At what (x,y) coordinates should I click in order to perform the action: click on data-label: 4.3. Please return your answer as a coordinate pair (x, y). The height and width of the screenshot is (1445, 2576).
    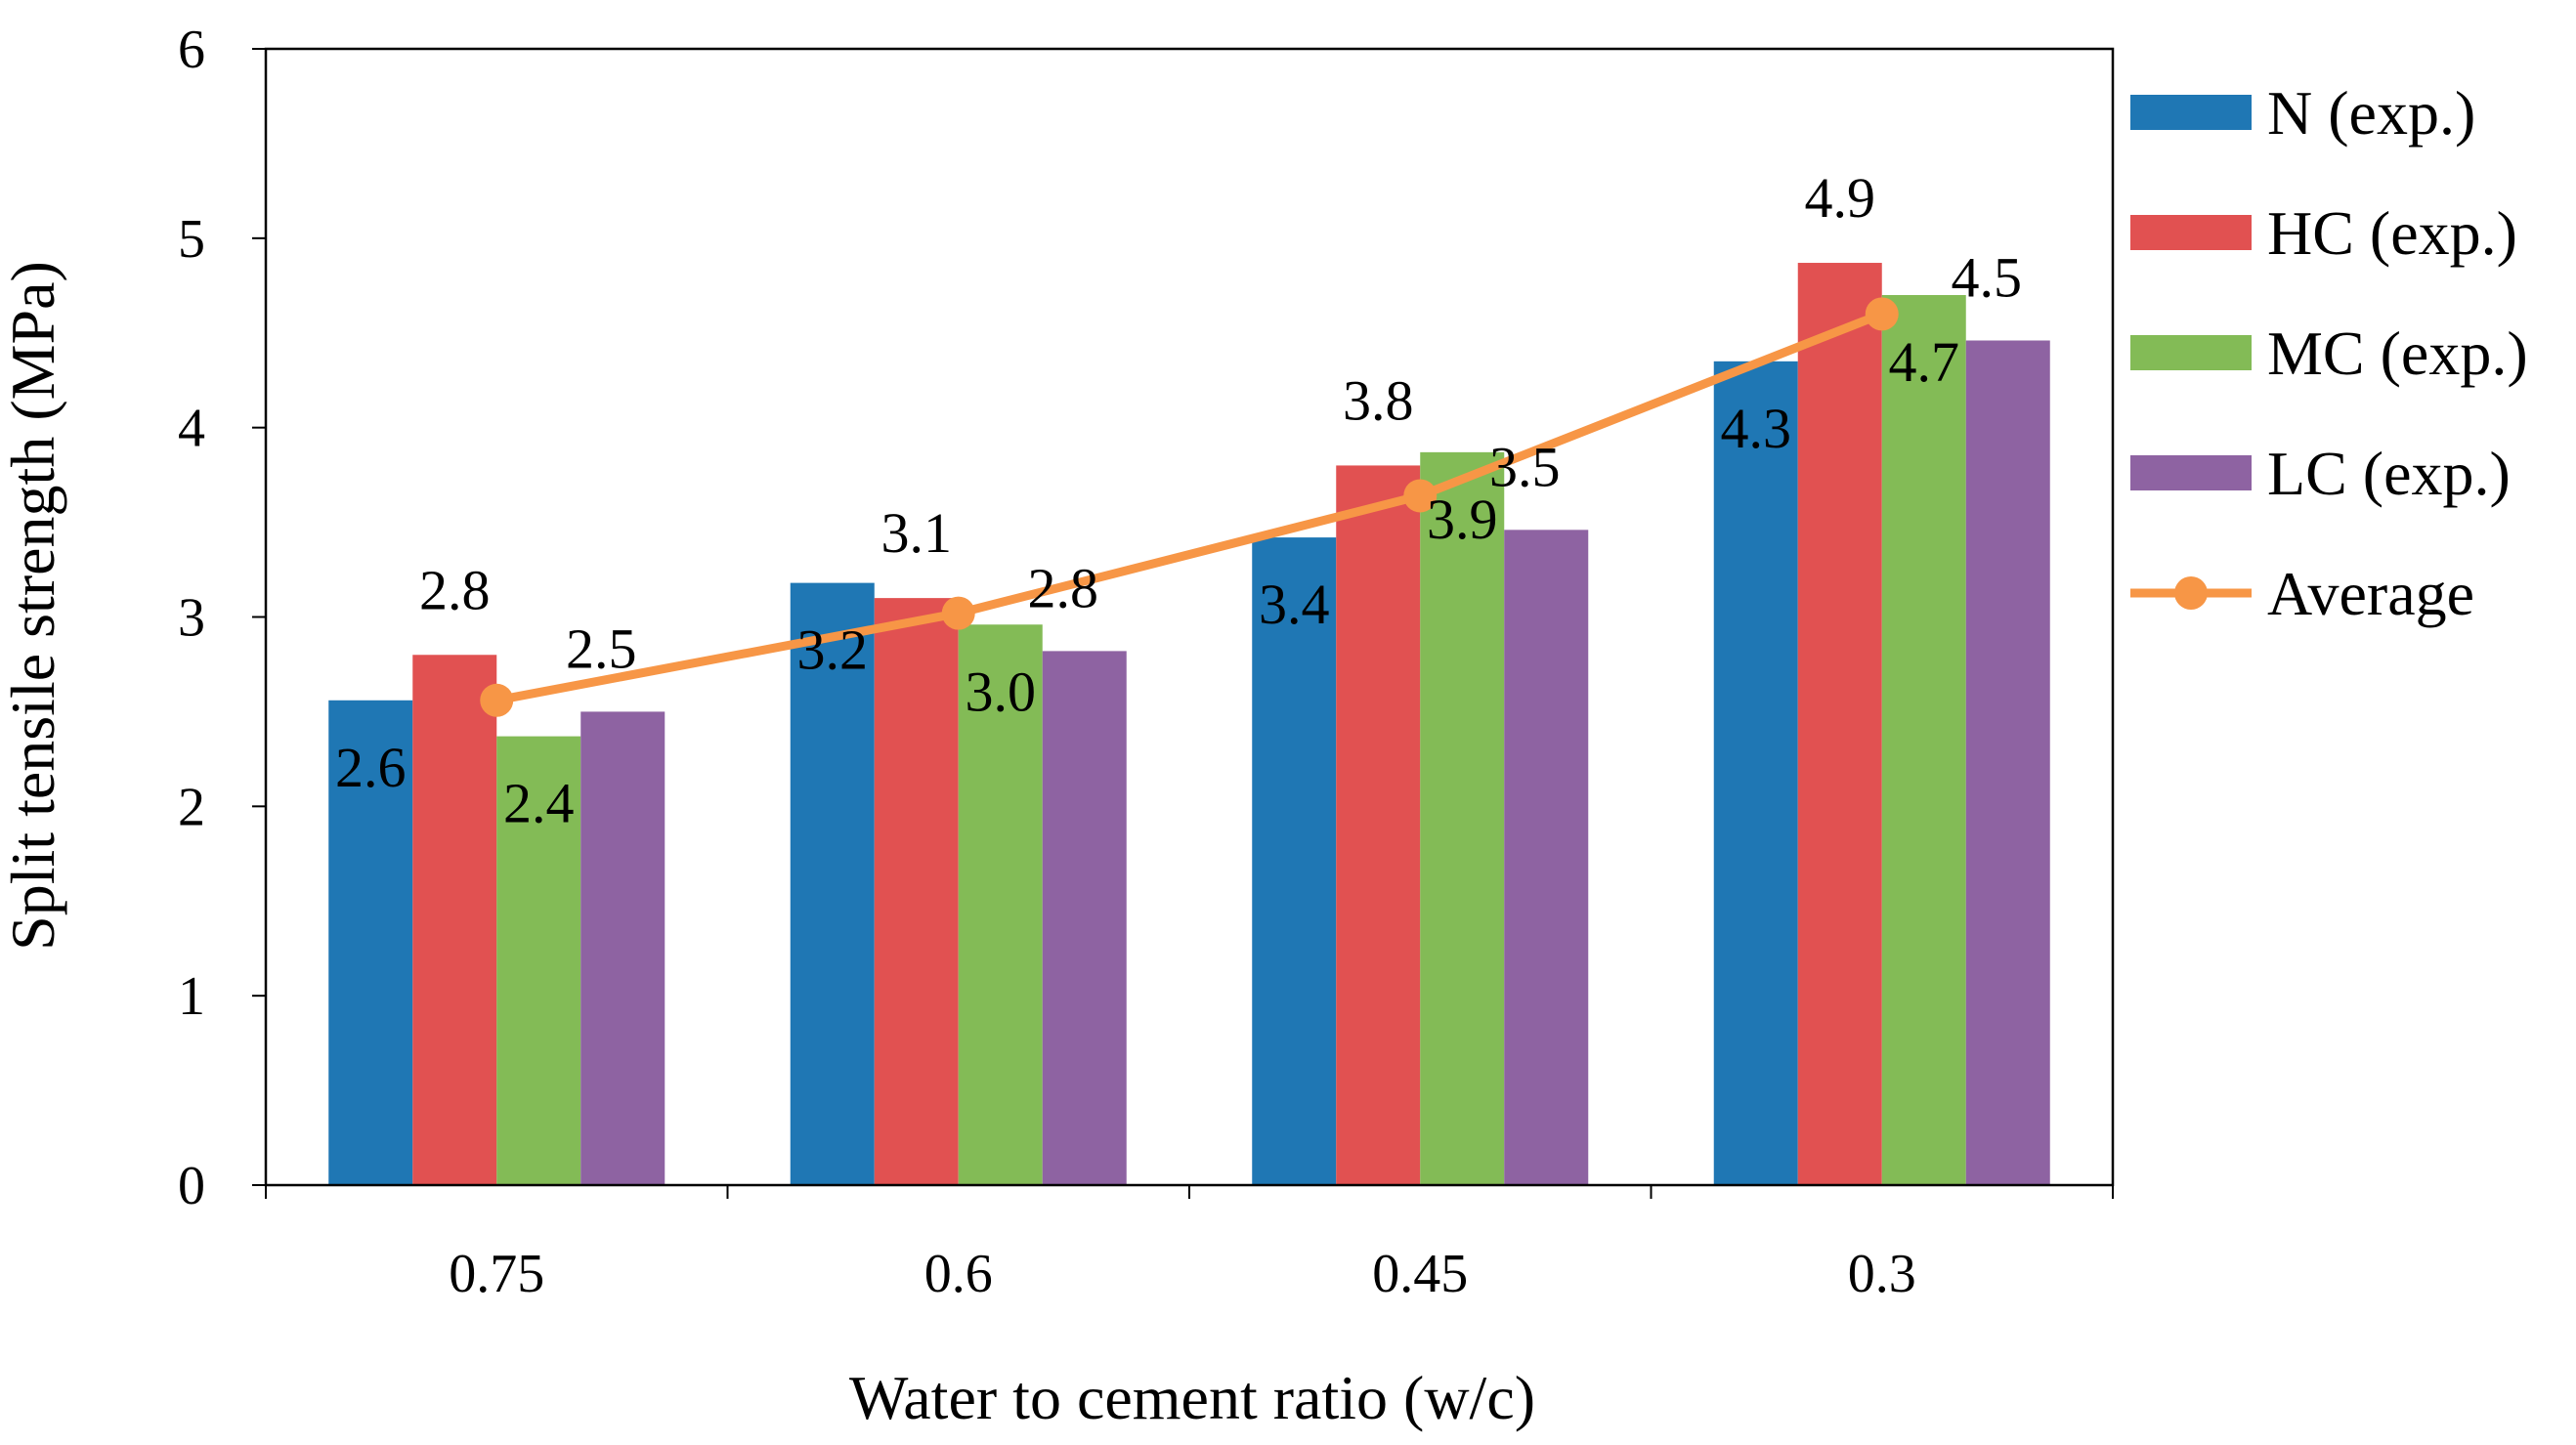
    Looking at the image, I should click on (1757, 428).